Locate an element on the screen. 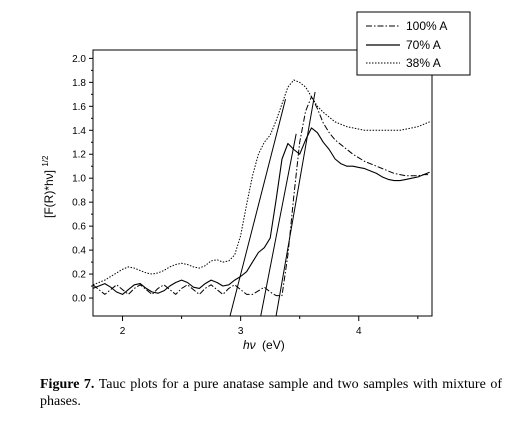  y-axis: 0.0 0.2 0.4 0.6 0.8 1.0 1.2 1.4 1.6 1.8 2.0 is located at coordinates (82, 179).